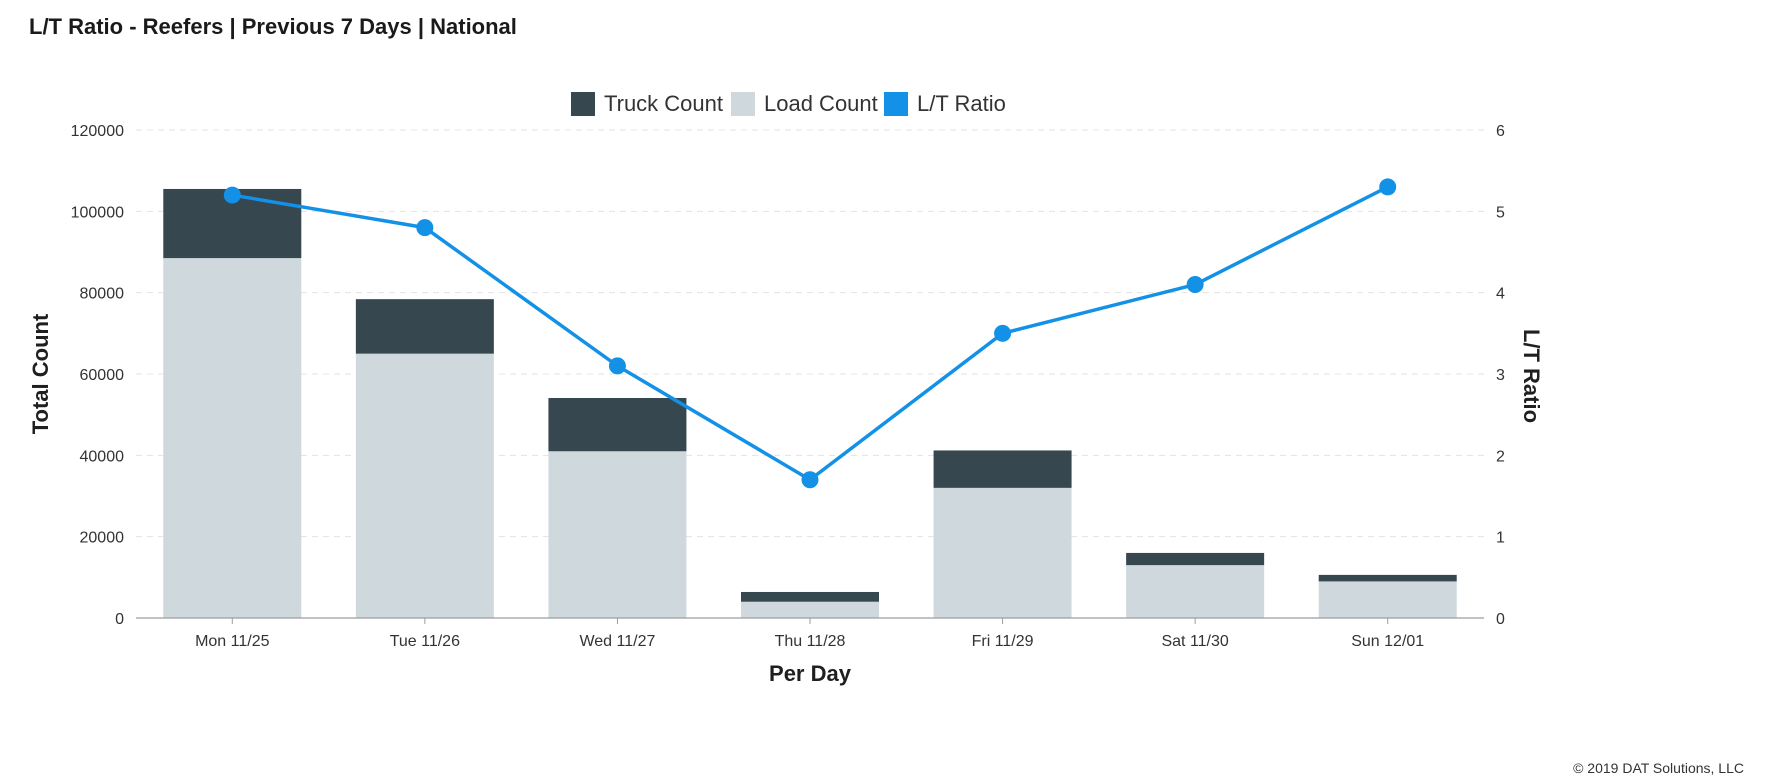  Describe the element at coordinates (119, 619) in the screenshot. I see `y-tick-label: 0` at that location.